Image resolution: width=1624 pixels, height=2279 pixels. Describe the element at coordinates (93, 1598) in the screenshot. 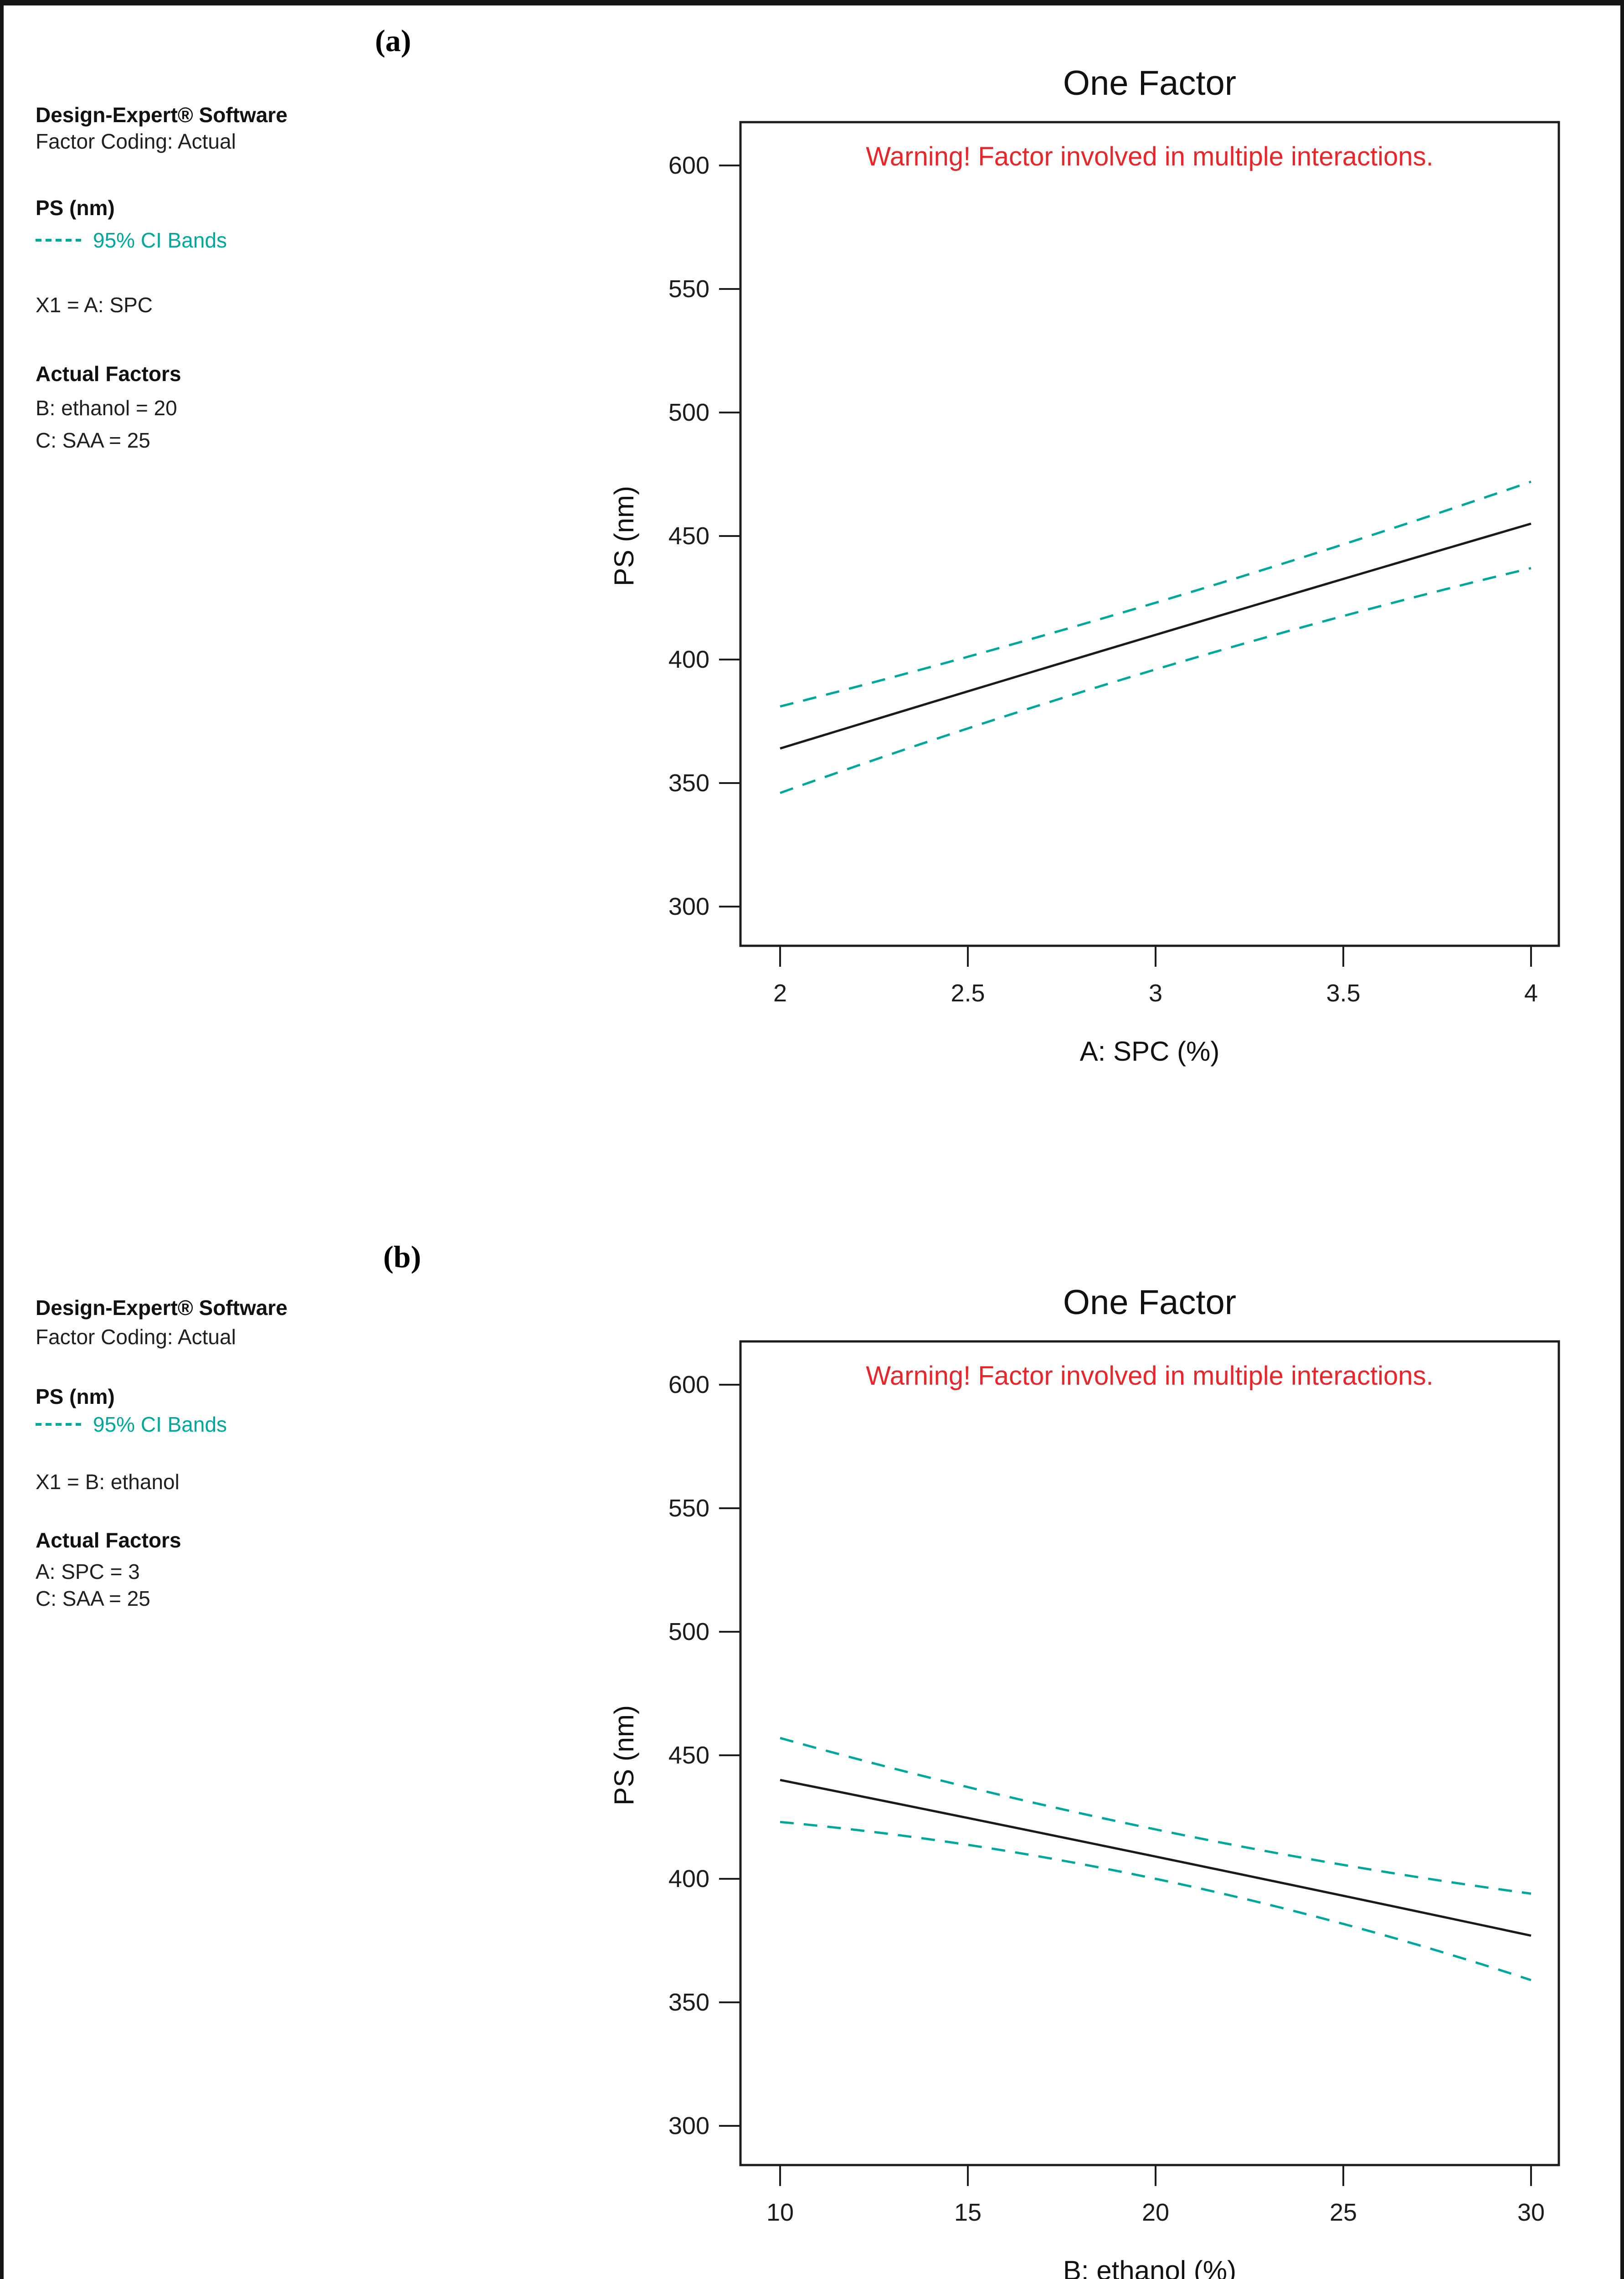

I see `actual-factor-2-b: C: SAA = 25` at that location.